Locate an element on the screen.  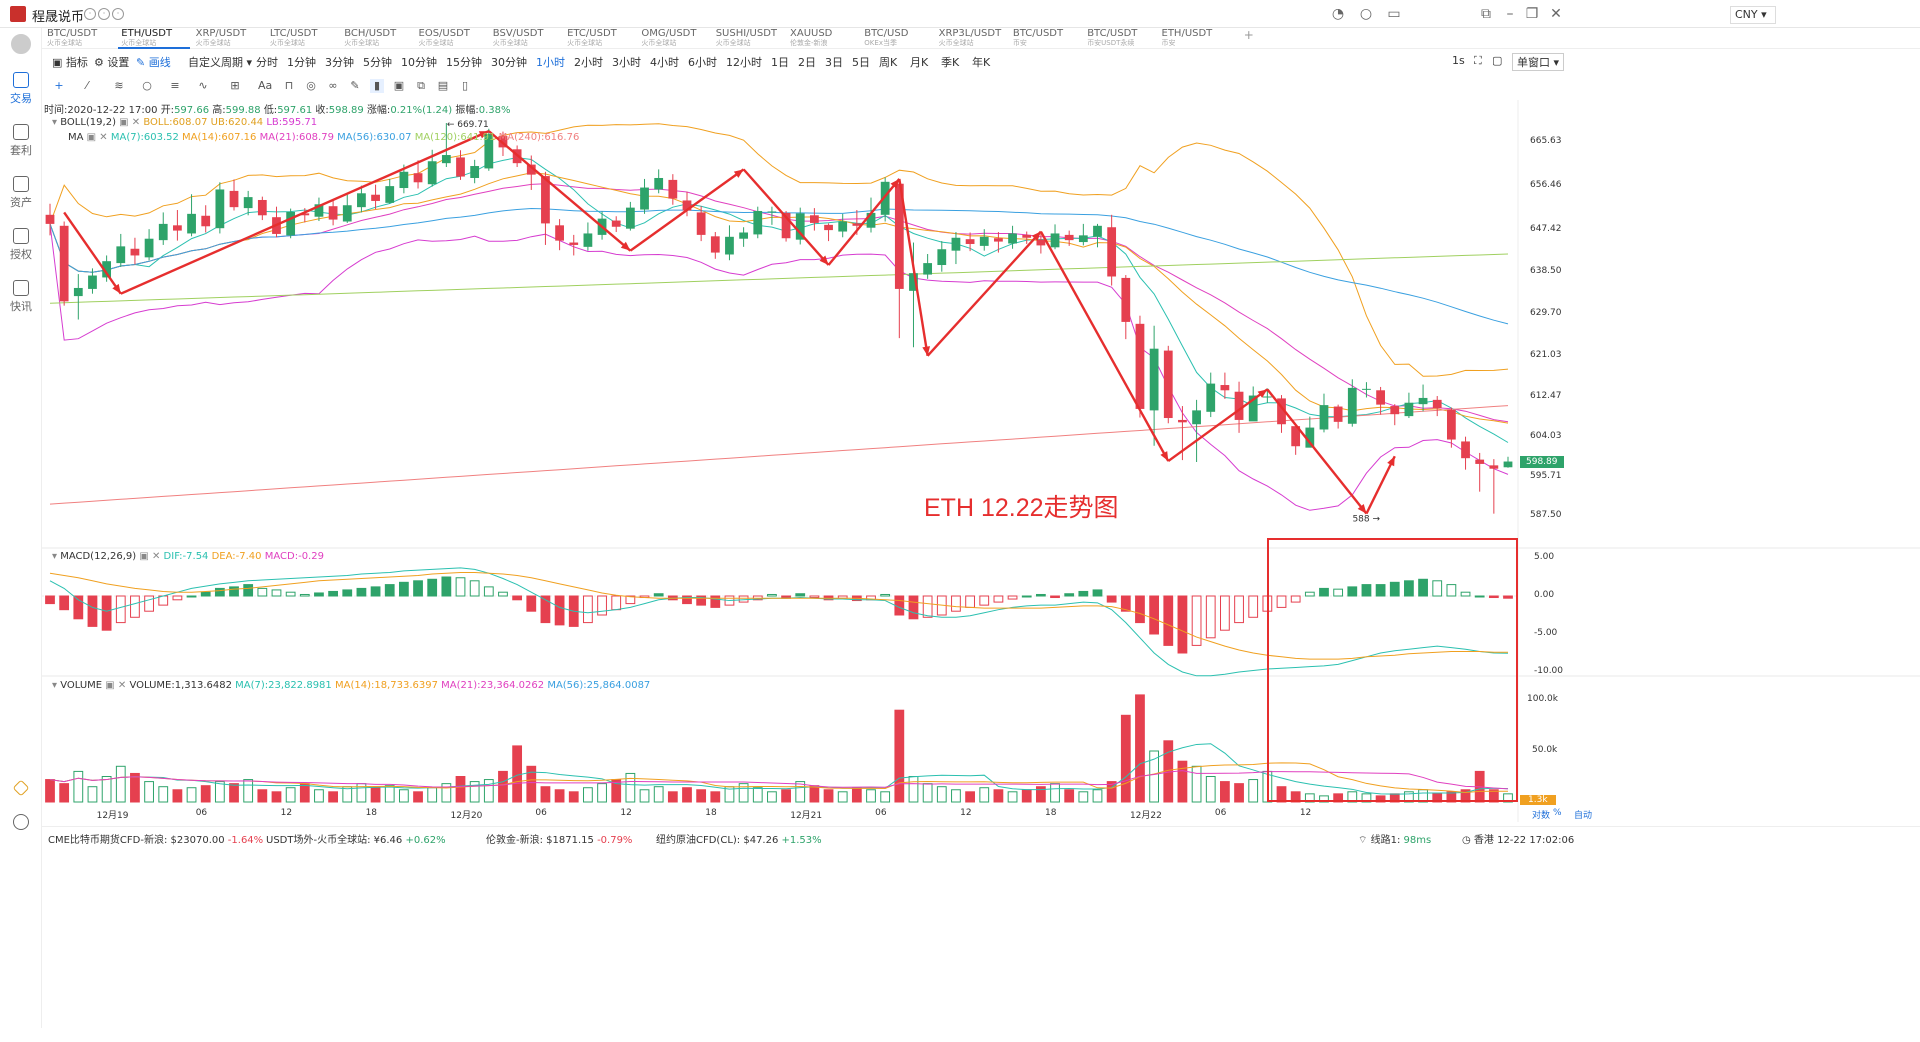
link-icon: ∞ is located at coordinates (333, 85).